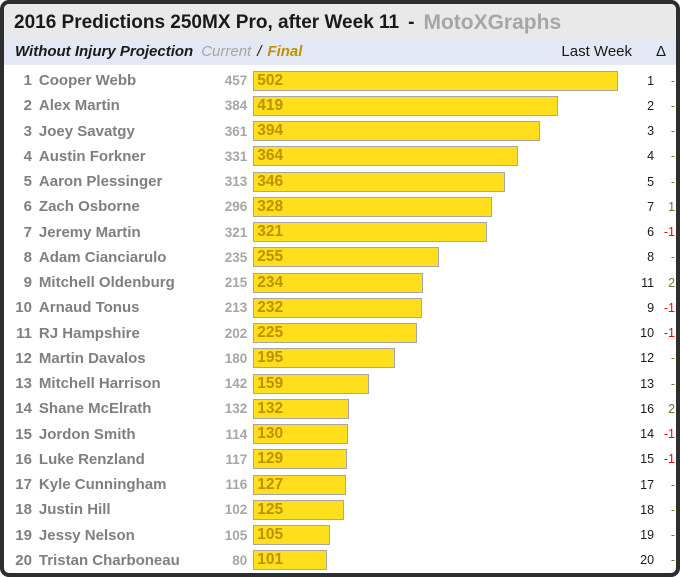 This screenshot has width=680, height=577. Describe the element at coordinates (236, 156) in the screenshot. I see `current-points: 331` at that location.